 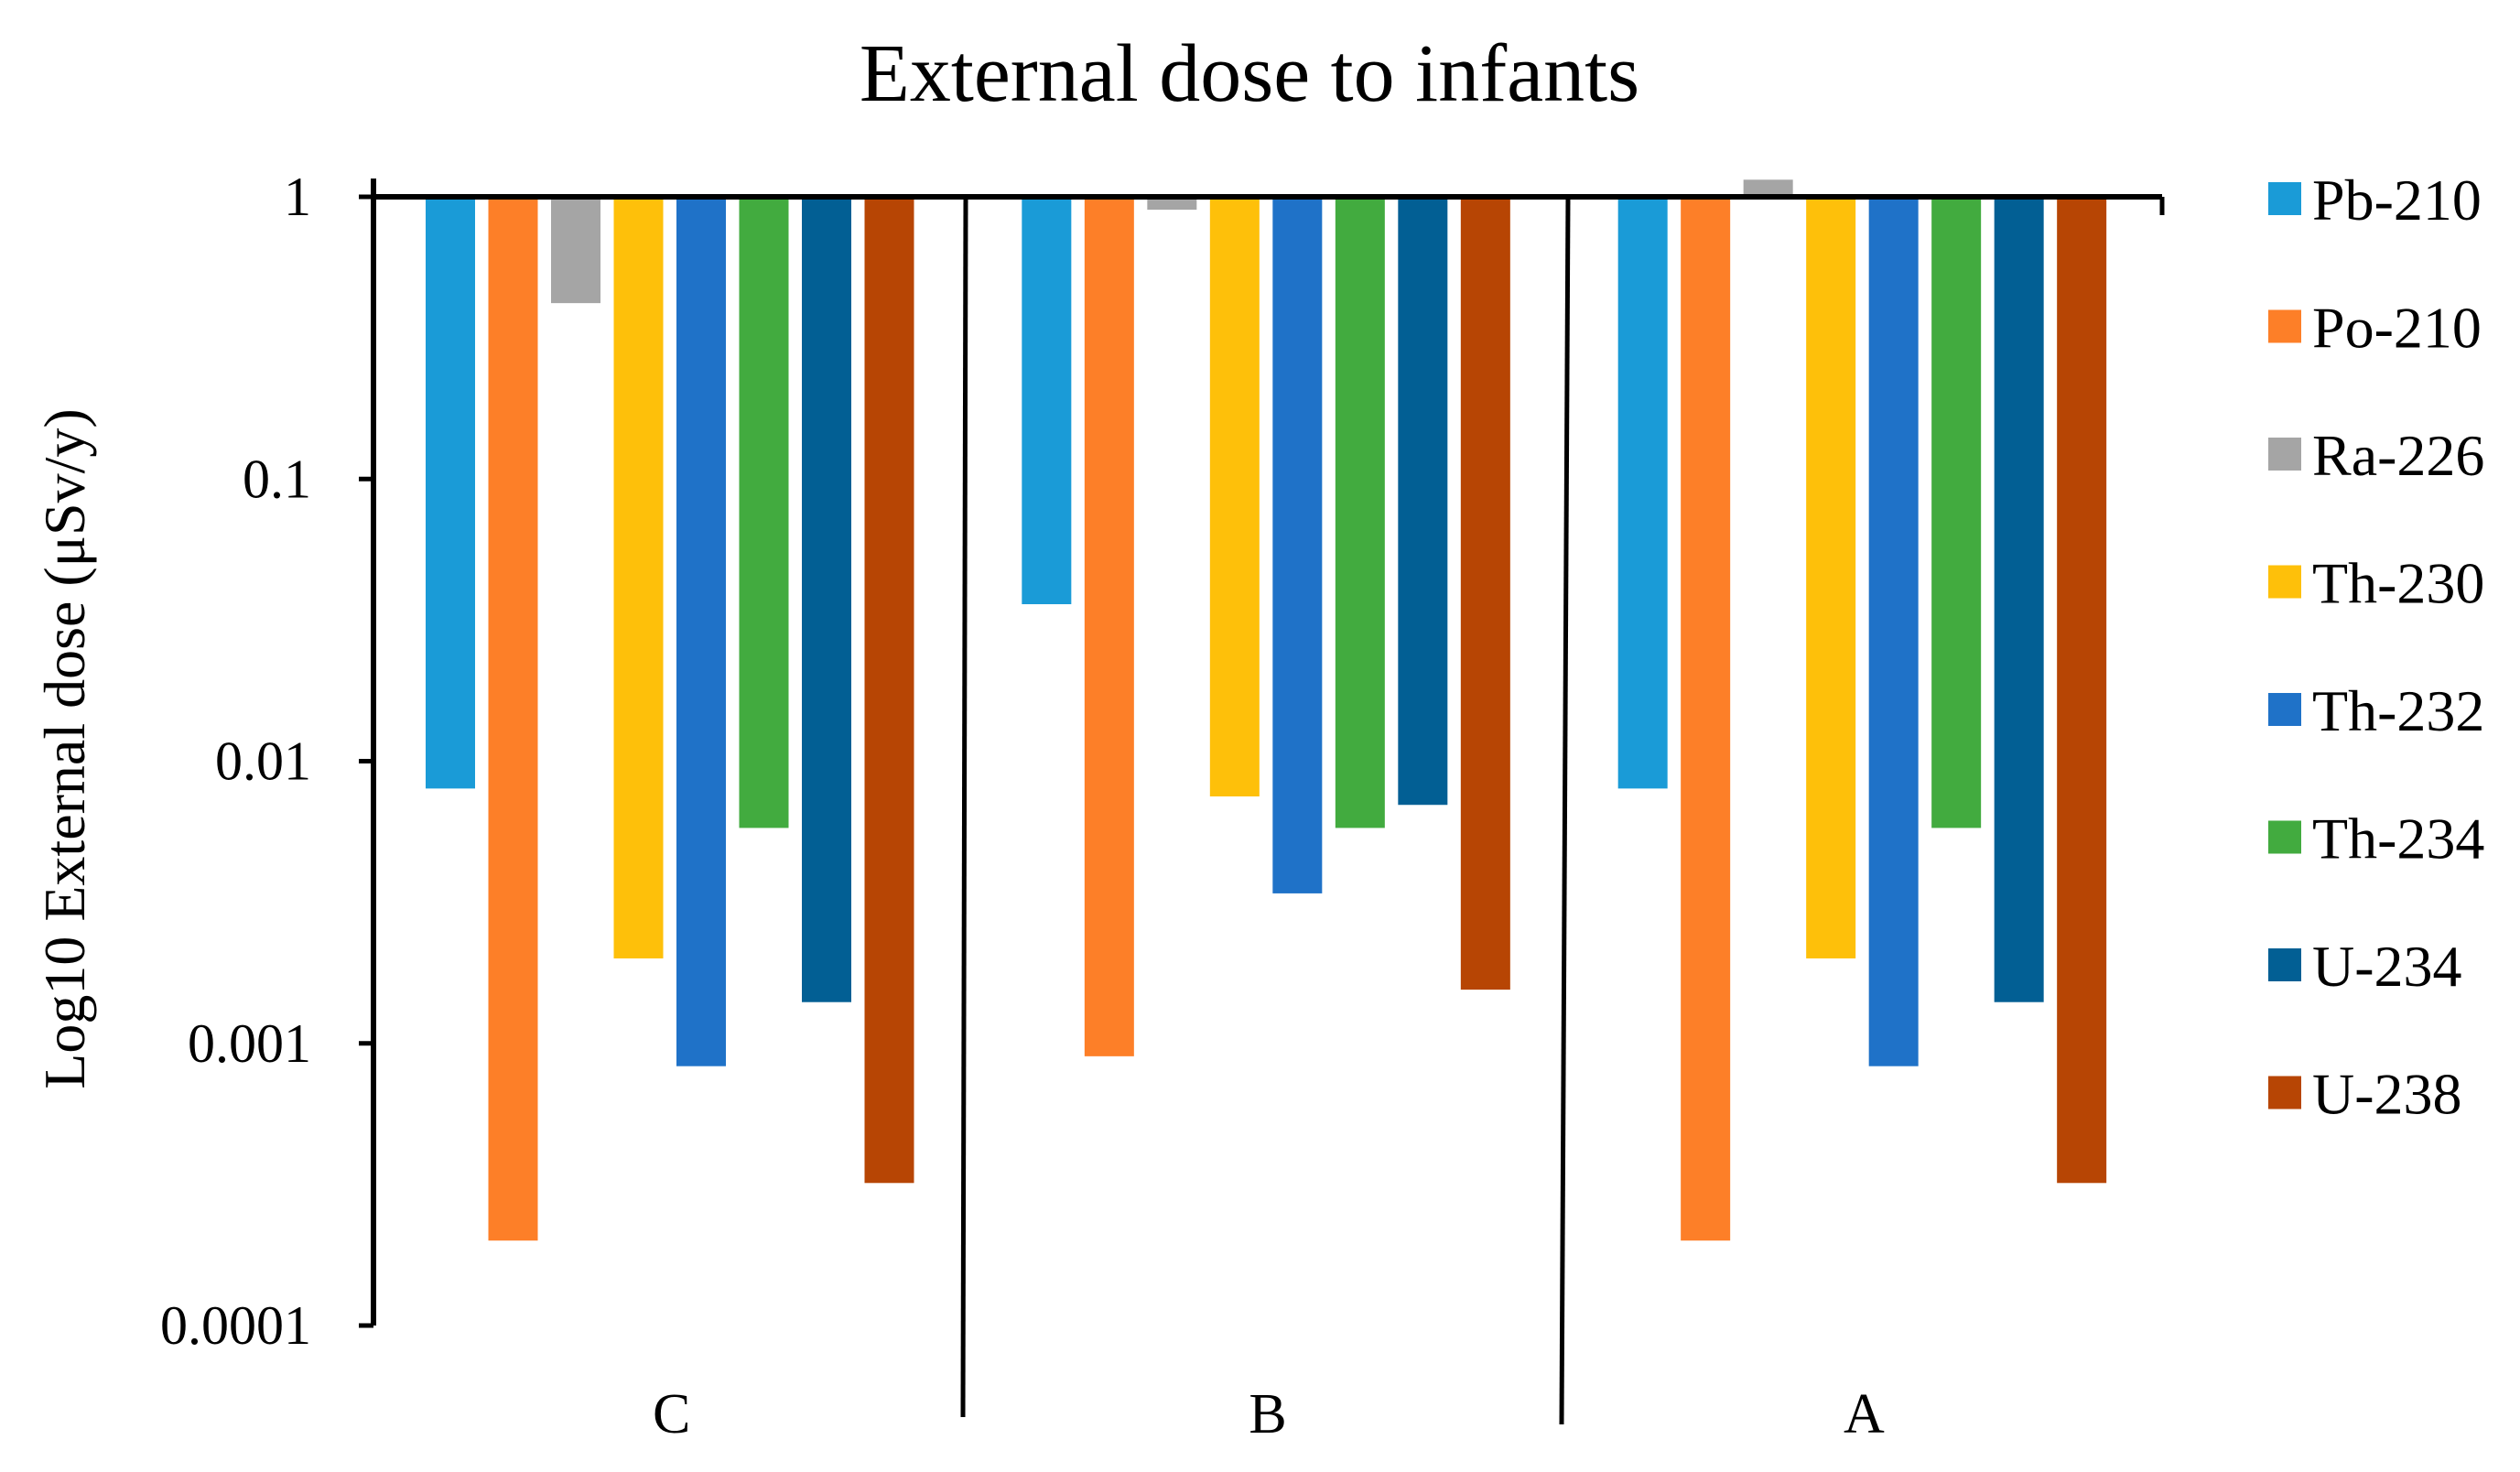 What do you see at coordinates (1423, 502) in the screenshot?
I see `bar-u-234-b` at bounding box center [1423, 502].